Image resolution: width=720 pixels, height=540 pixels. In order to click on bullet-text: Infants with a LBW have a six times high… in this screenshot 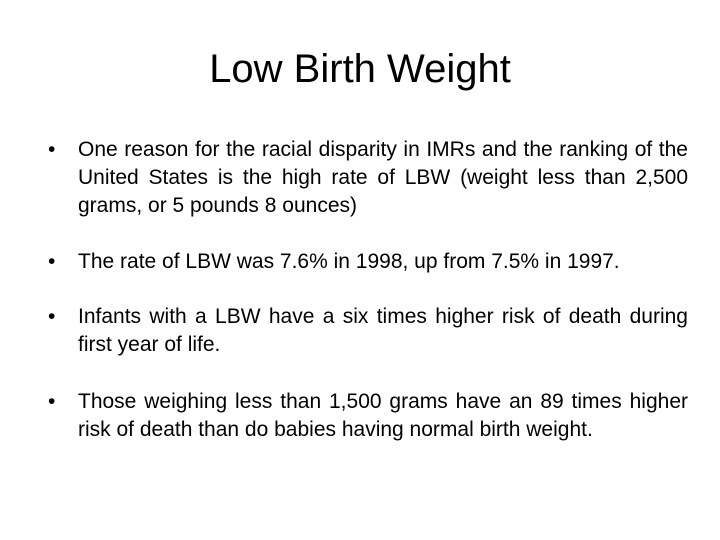, I will do `click(383, 330)`.